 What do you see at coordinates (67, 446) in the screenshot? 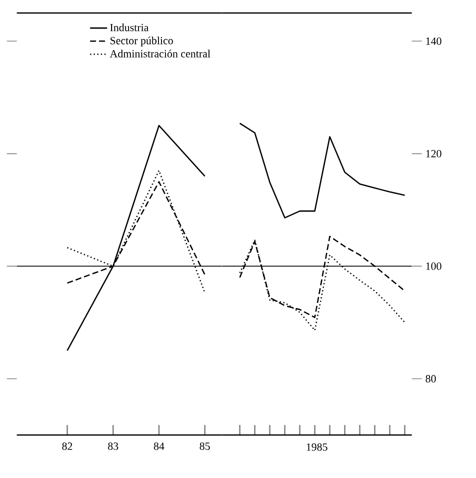
I see `x-tick-label: 82` at bounding box center [67, 446].